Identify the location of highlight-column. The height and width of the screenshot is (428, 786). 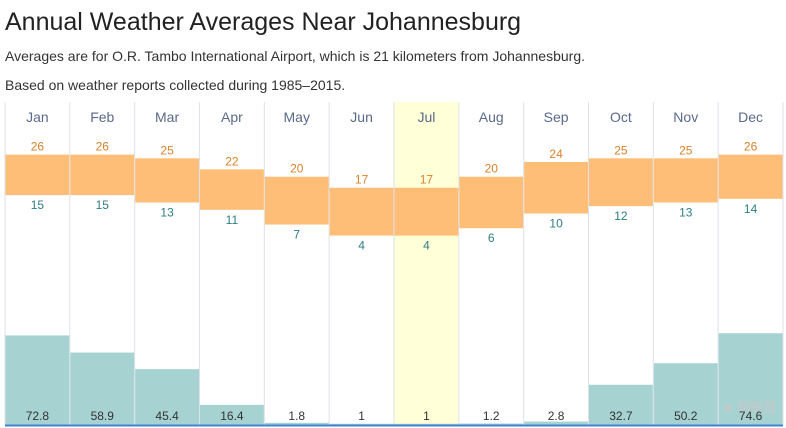
(426, 263).